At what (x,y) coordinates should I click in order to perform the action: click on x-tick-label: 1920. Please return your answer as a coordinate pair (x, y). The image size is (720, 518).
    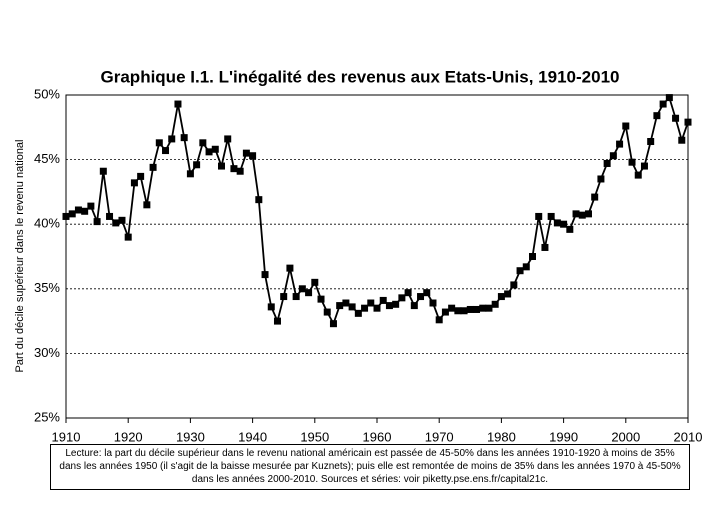
    Looking at the image, I should click on (128, 436).